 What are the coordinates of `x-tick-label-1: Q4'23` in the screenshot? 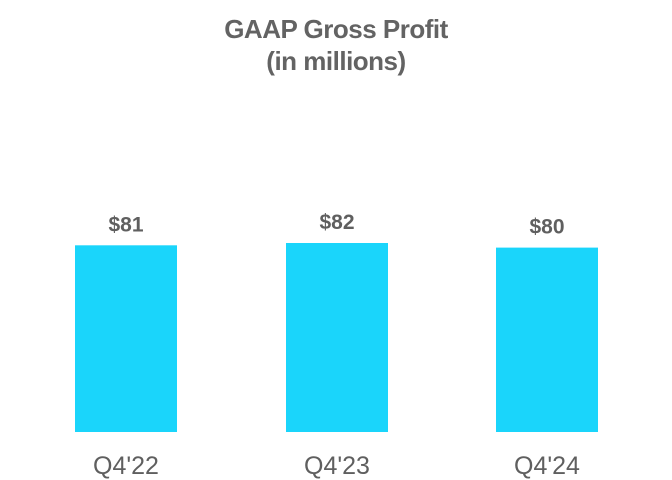 It's located at (337, 466).